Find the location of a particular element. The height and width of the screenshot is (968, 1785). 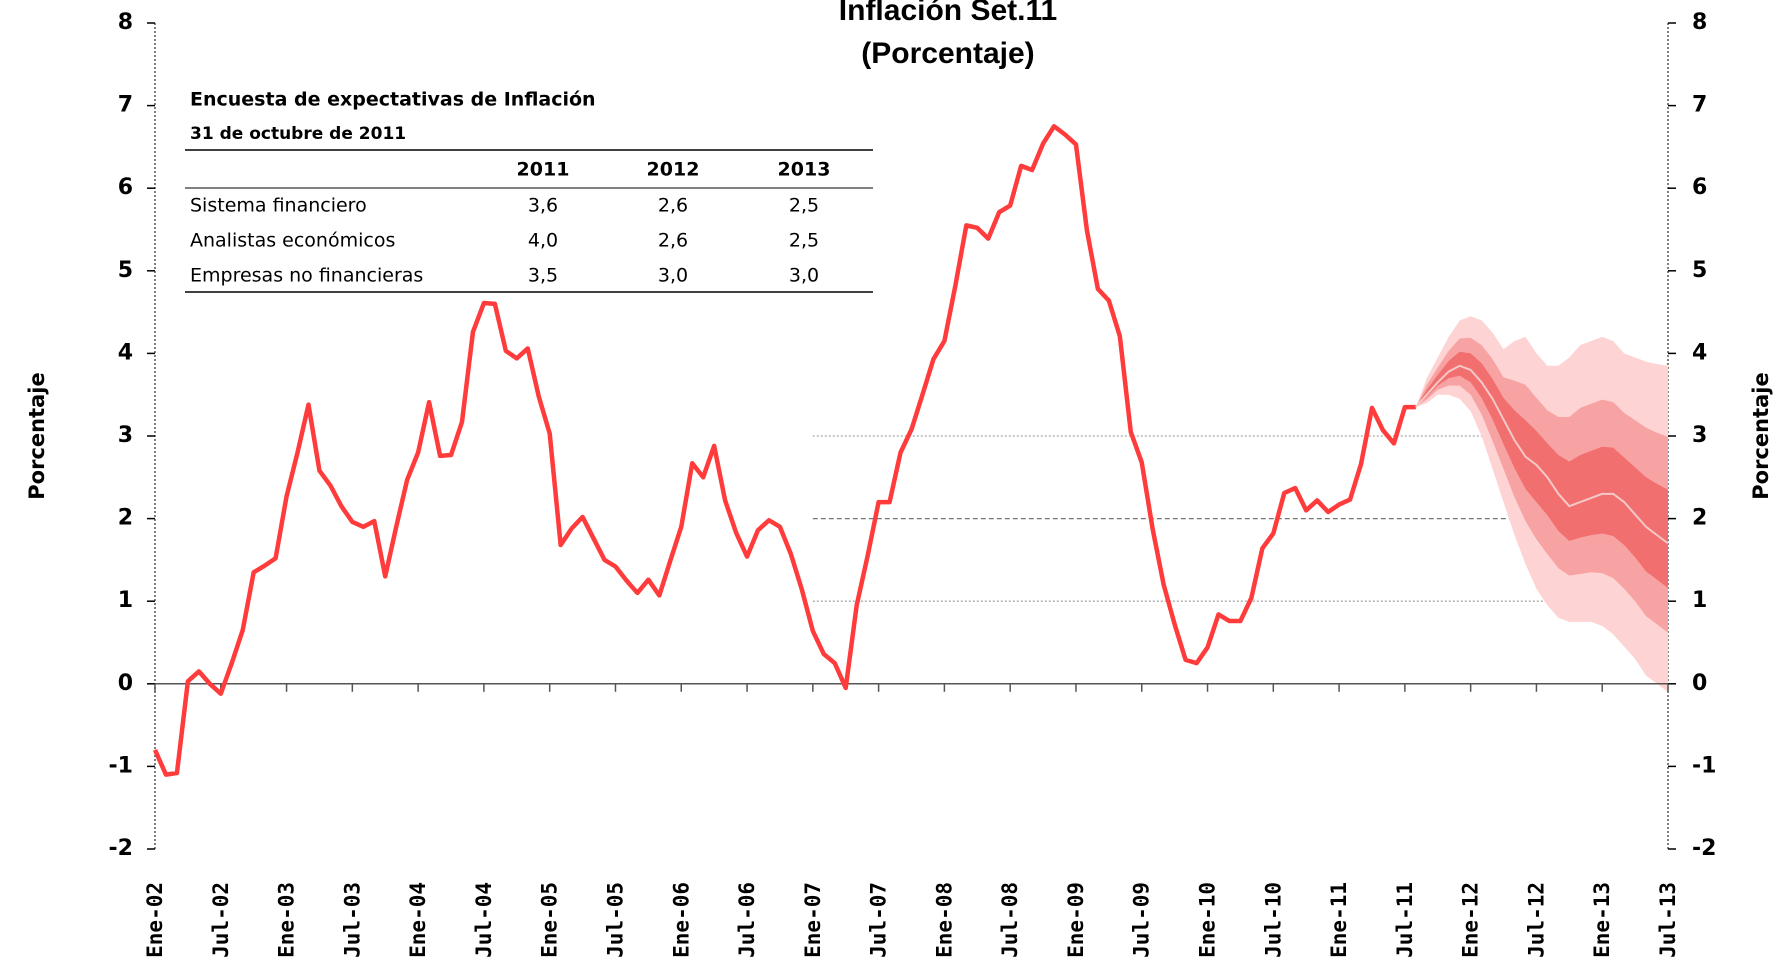

y-tick-label: 8 is located at coordinates (125, 22).